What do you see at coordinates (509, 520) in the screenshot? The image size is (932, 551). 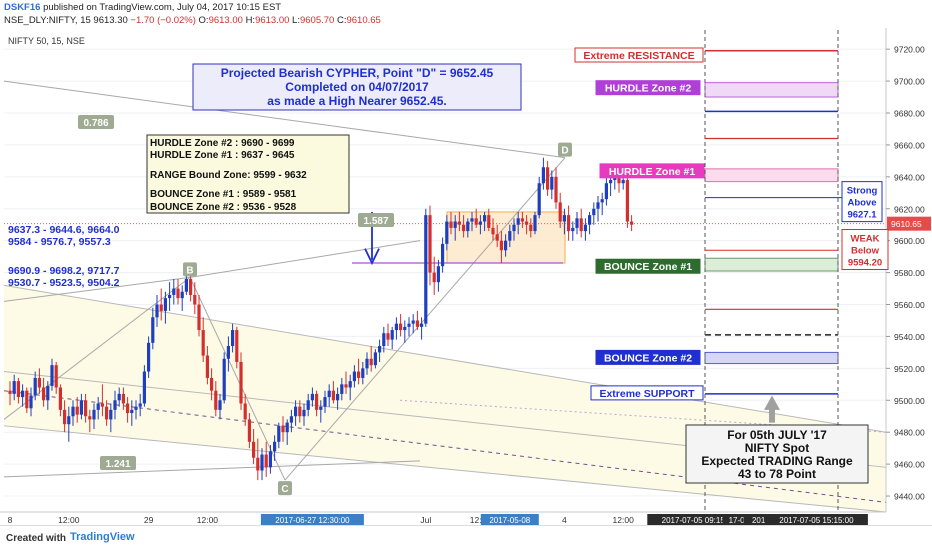 I see `time-axis-badge-label: 2017-05-08` at bounding box center [509, 520].